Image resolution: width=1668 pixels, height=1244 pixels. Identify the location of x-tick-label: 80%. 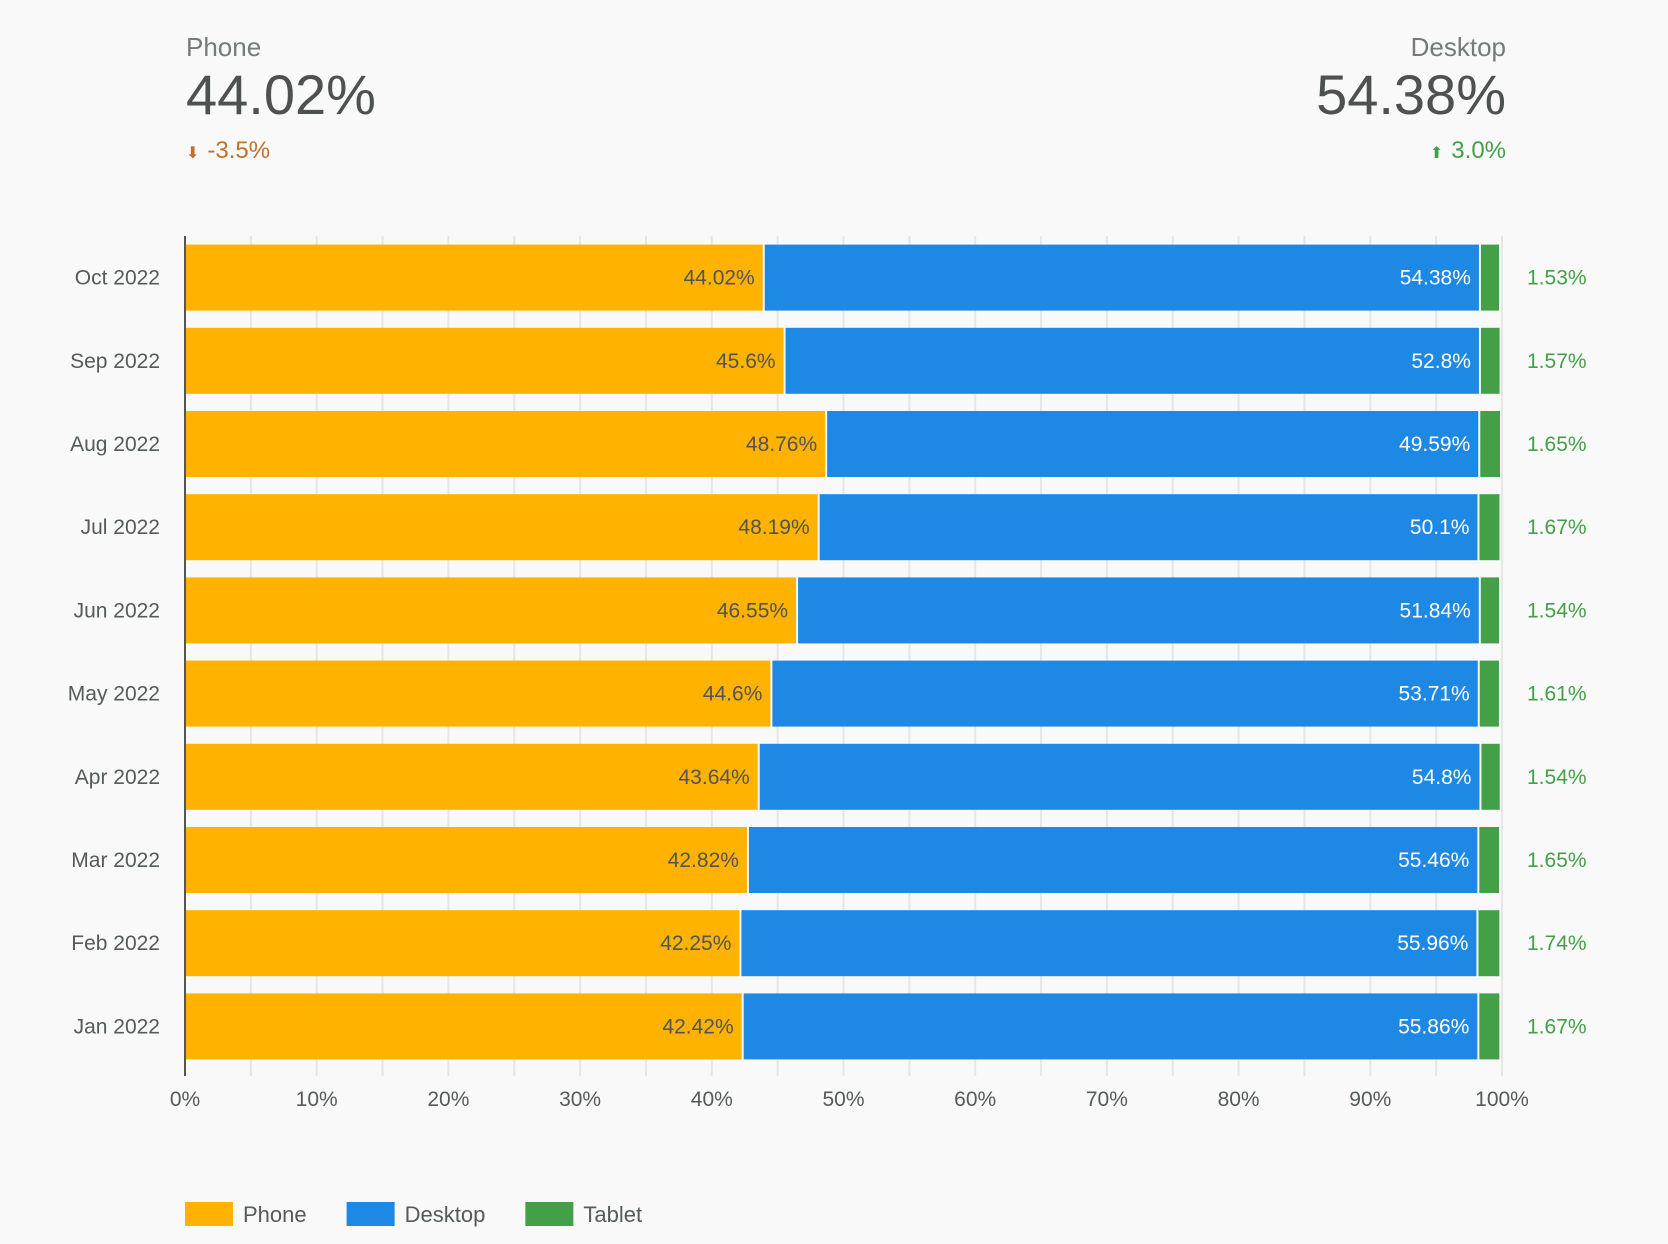
(1239, 1099).